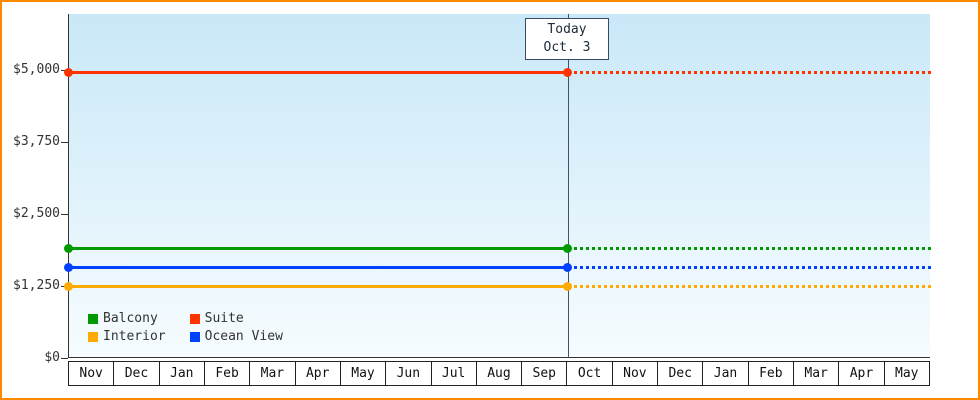 Image resolution: width=980 pixels, height=400 pixels. What do you see at coordinates (567, 72) in the screenshot?
I see `suite-today-marker` at bounding box center [567, 72].